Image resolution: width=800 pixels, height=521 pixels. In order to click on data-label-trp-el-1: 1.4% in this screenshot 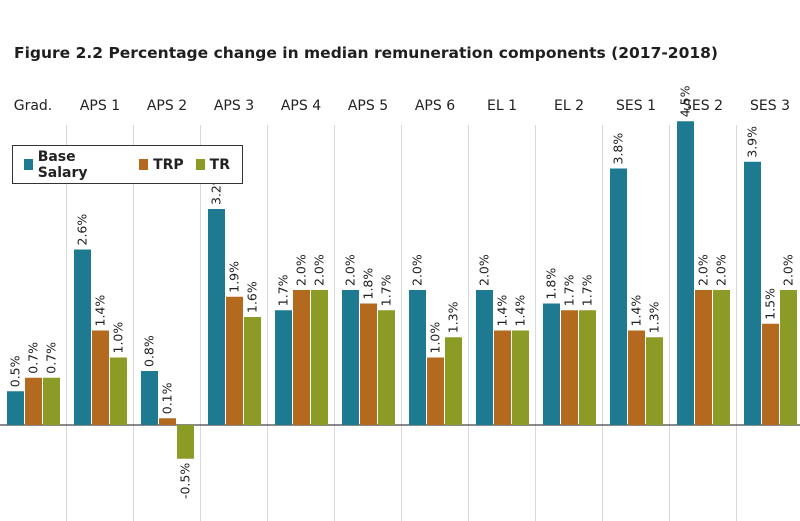, I will do `click(502, 311)`.